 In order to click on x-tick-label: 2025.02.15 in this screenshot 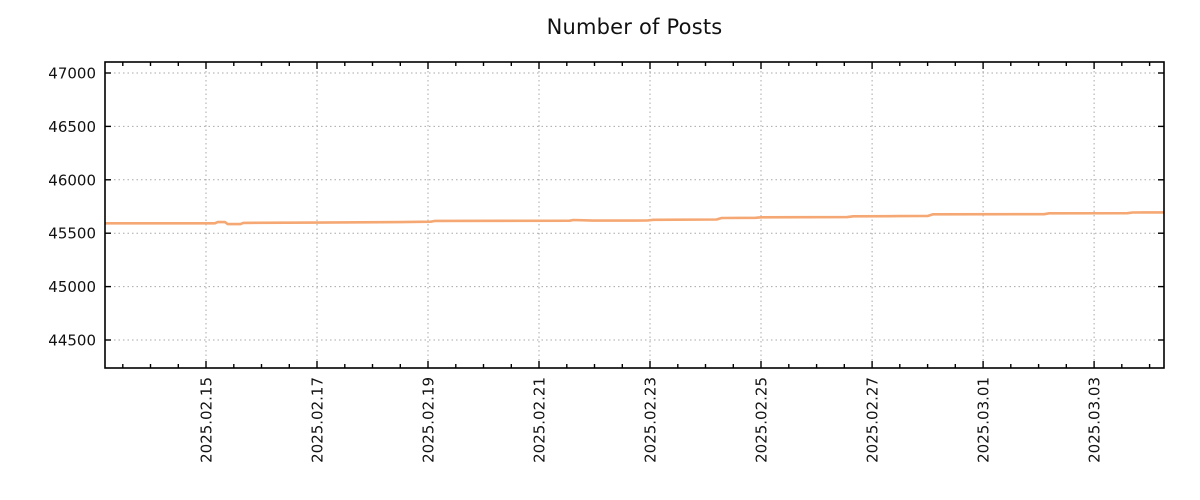, I will do `click(207, 420)`.